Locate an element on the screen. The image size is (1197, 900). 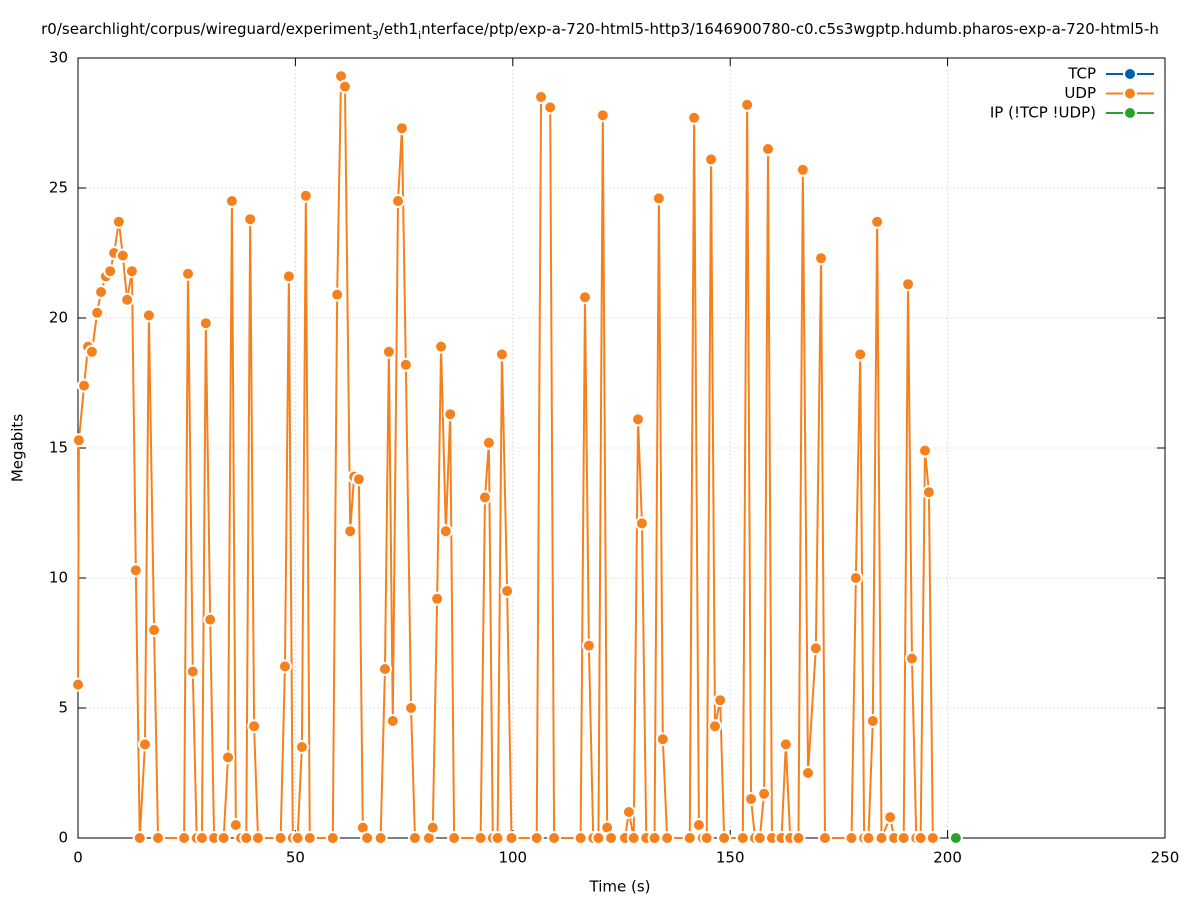
legend-label: IP (!TCP !UDP) is located at coordinates (1043, 113).